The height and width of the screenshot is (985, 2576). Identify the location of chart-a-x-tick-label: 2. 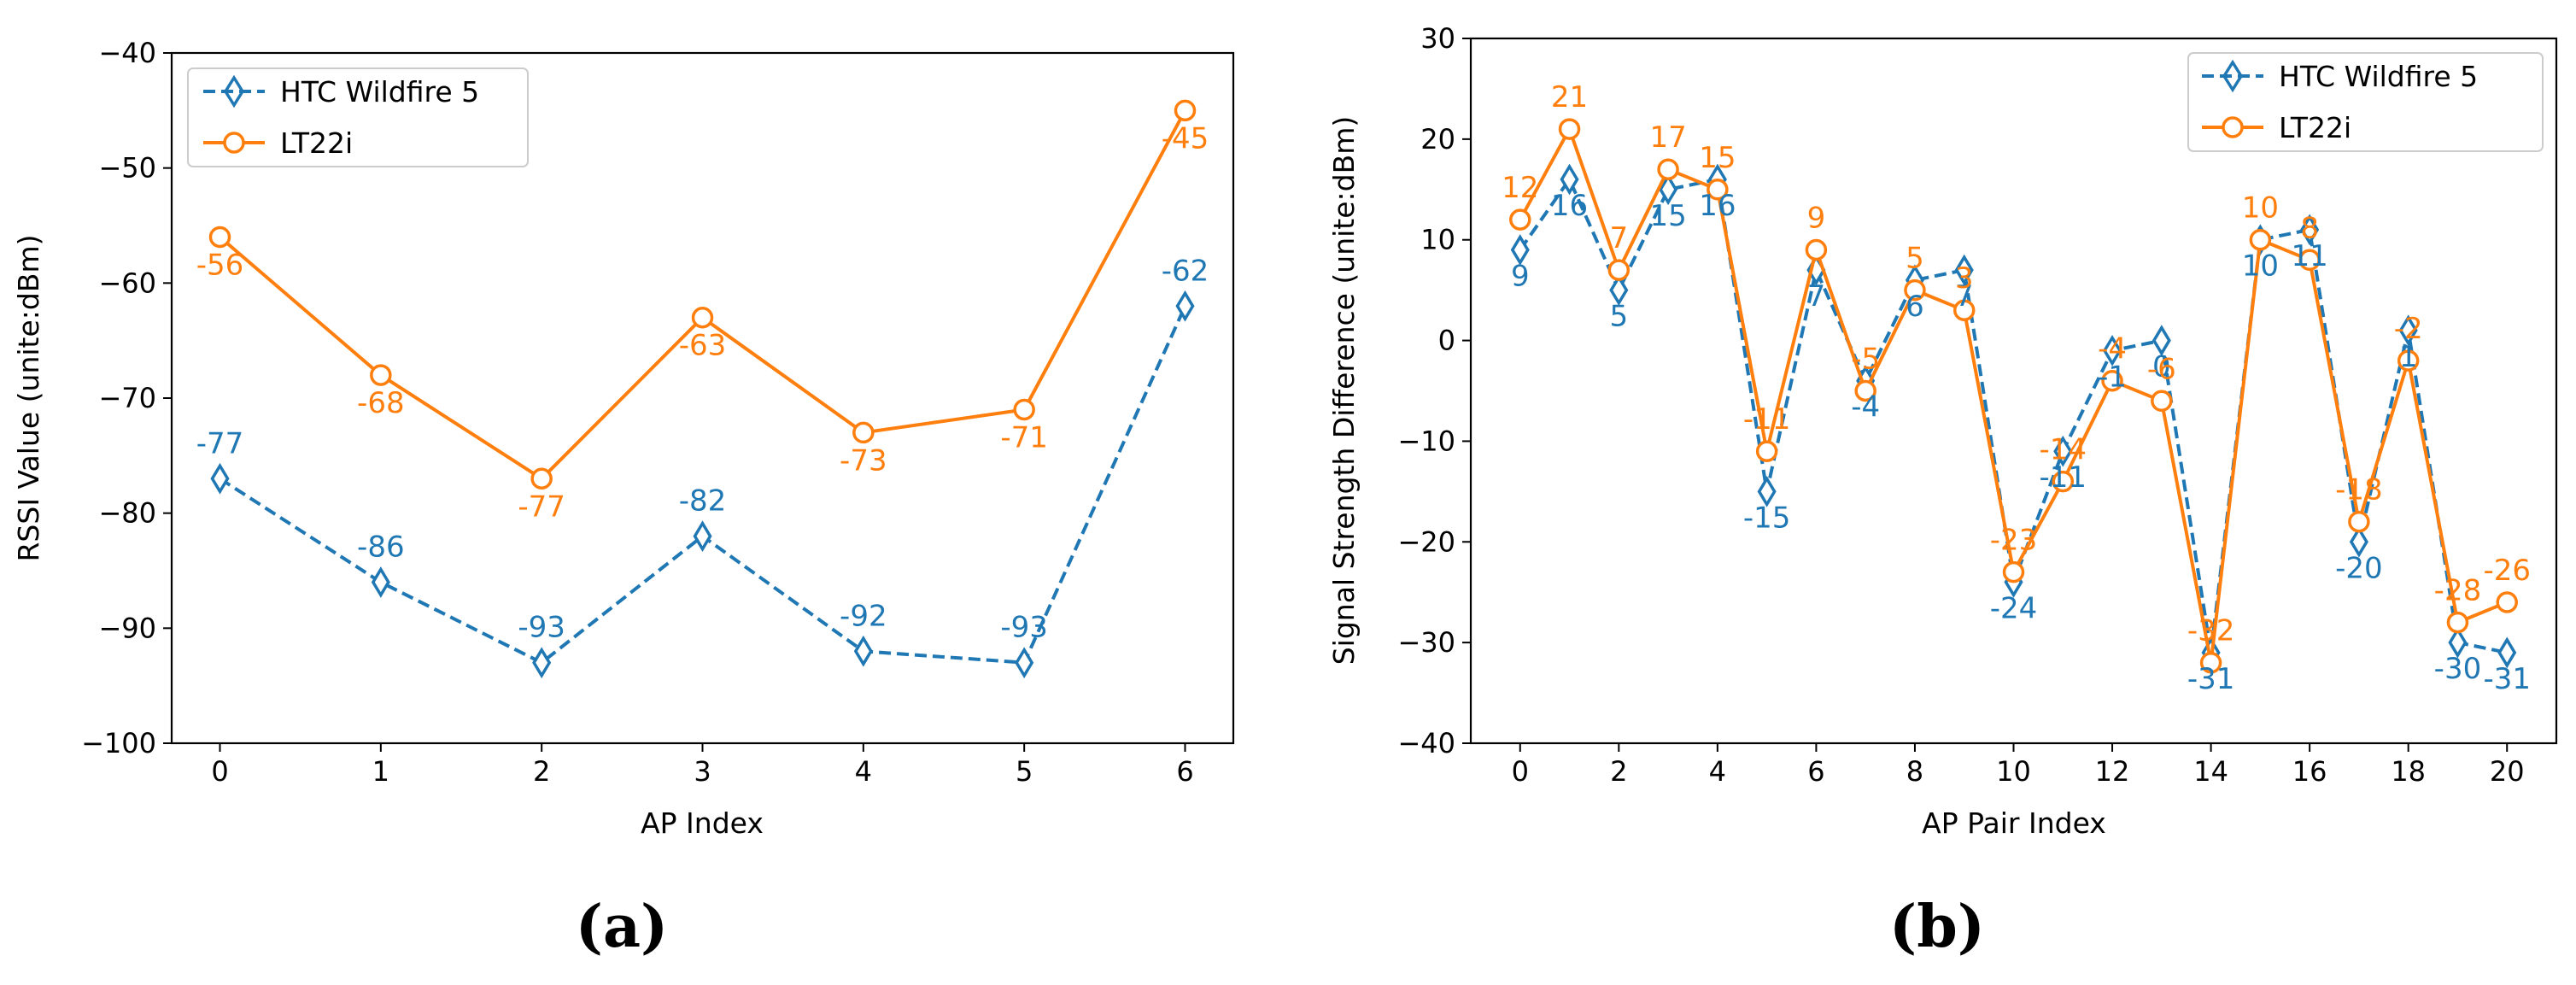
(541, 771).